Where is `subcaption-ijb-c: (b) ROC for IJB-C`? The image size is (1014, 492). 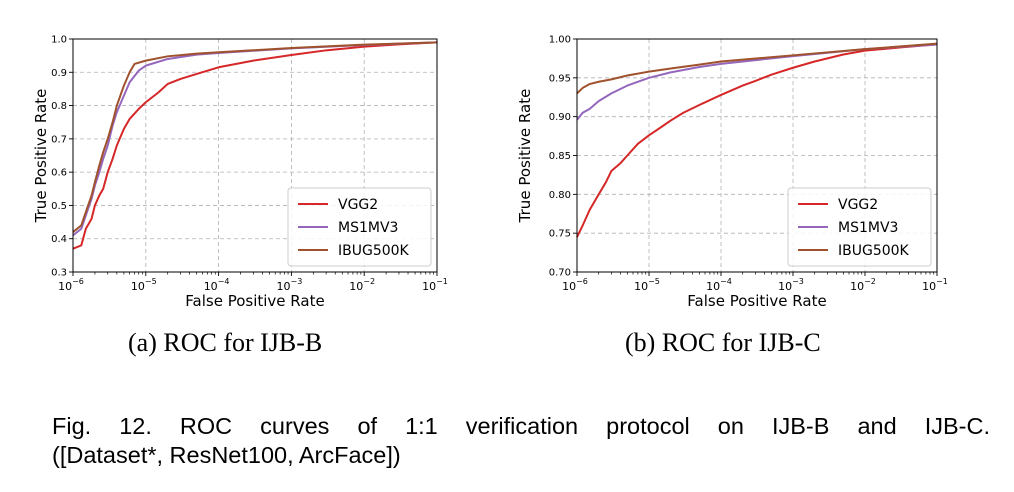 subcaption-ijb-c: (b) ROC for IJB-C is located at coordinates (723, 342).